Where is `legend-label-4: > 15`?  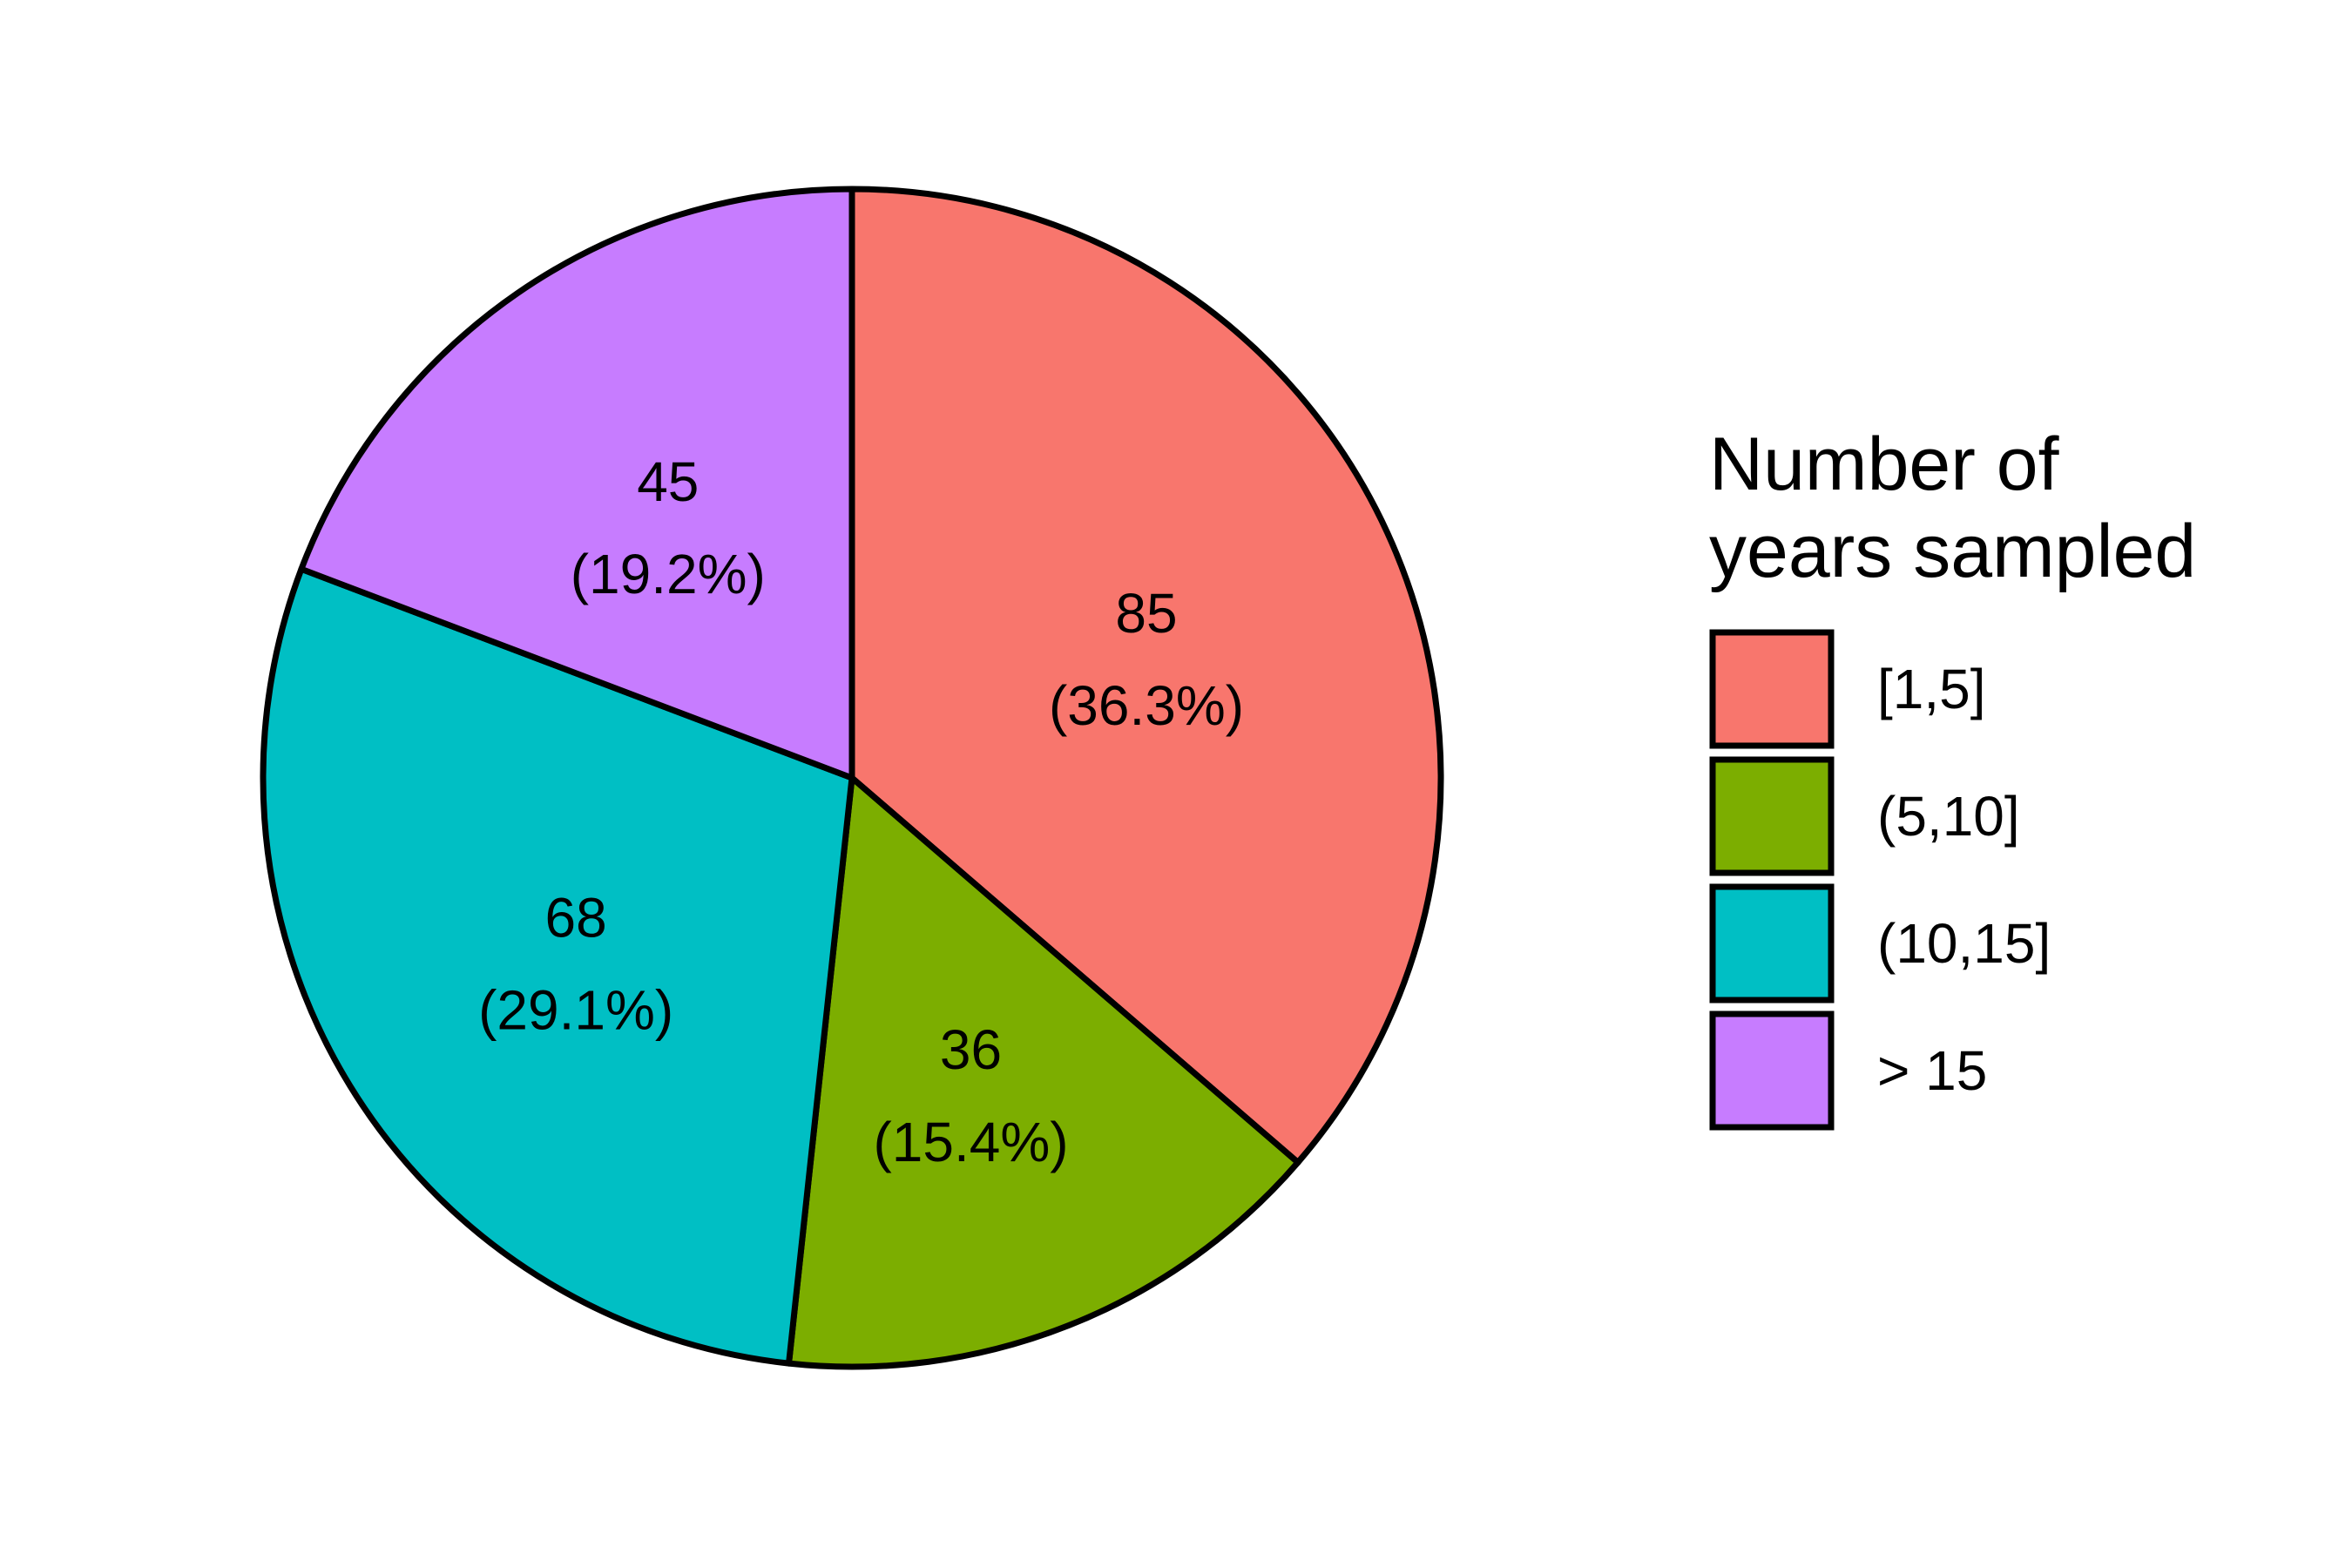
legend-label-4: > 15 is located at coordinates (1932, 1070).